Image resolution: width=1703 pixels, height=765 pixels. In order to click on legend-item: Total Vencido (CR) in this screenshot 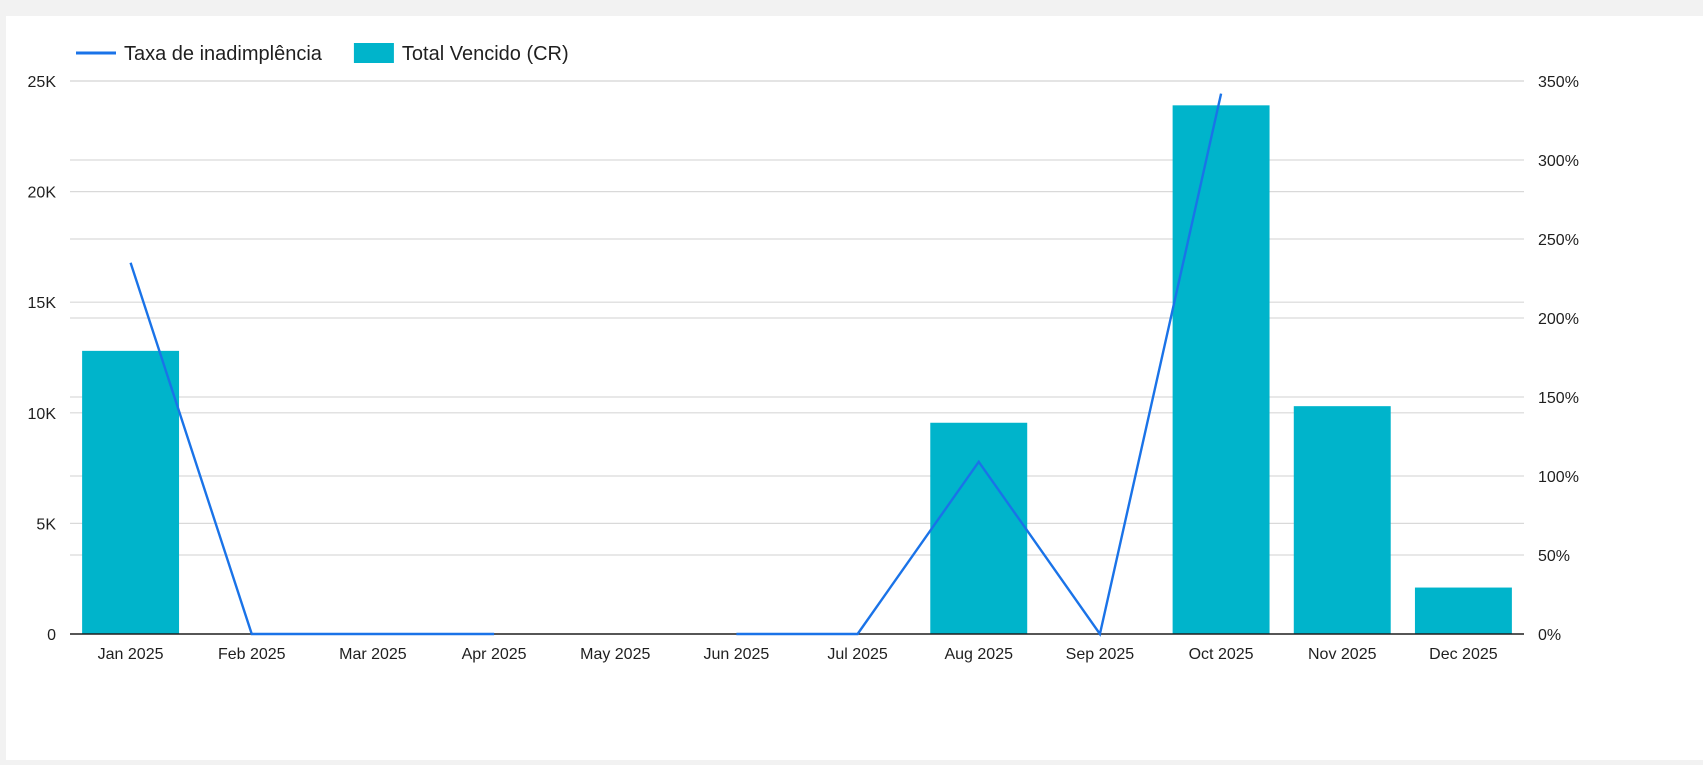, I will do `click(461, 54)`.